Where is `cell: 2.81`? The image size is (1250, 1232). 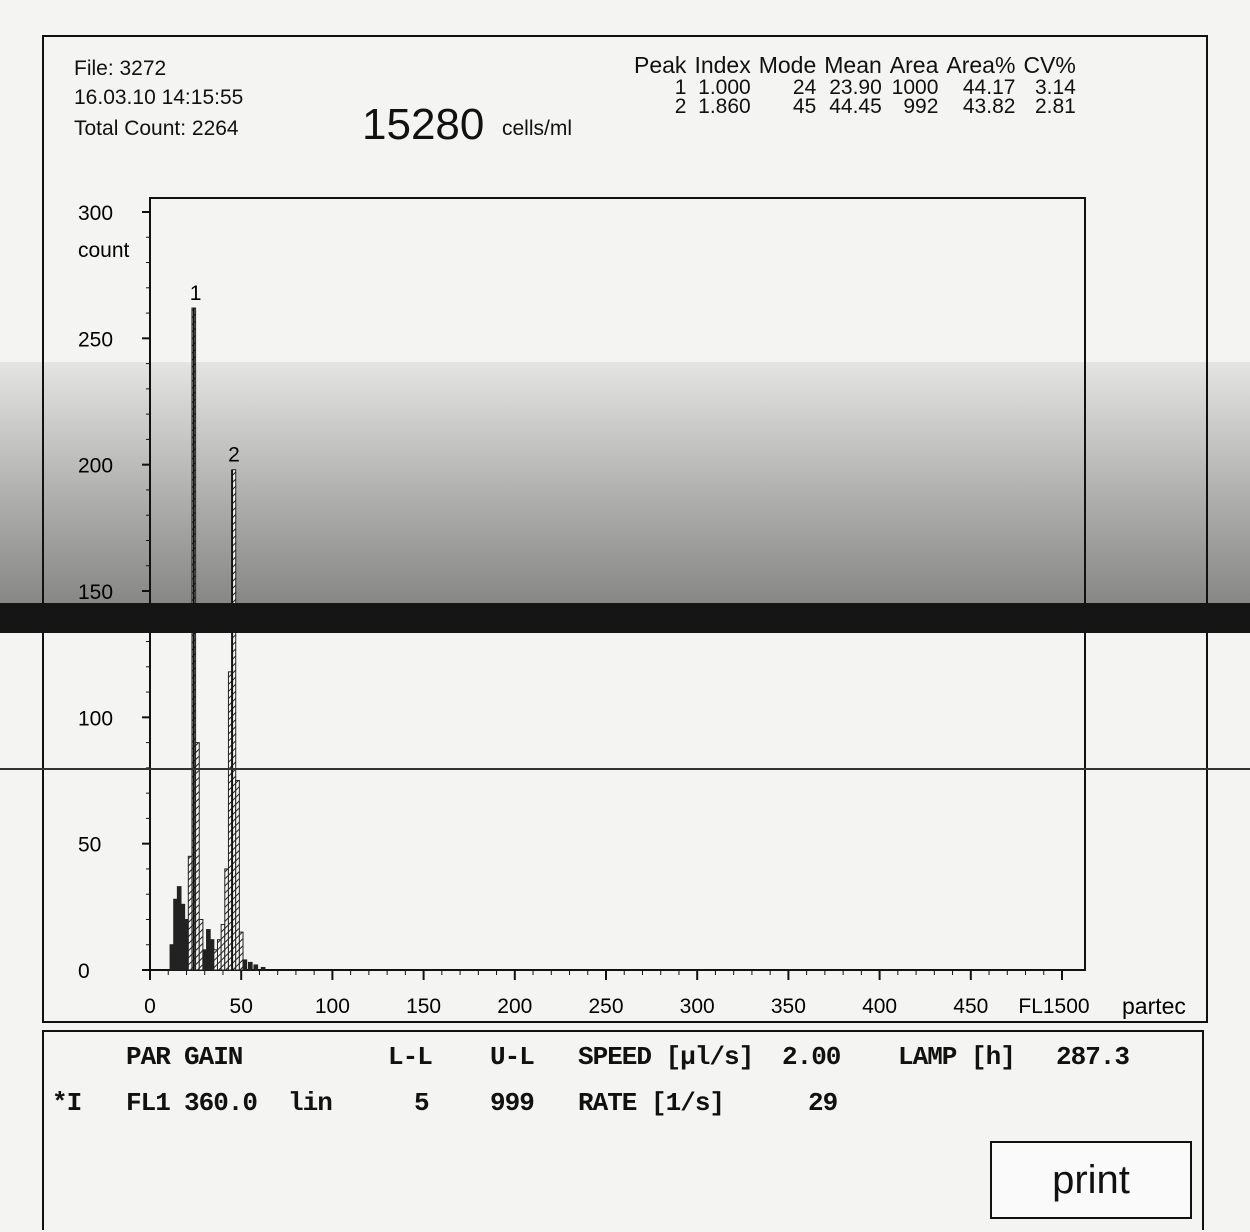 cell: 2.81 is located at coordinates (1055, 106).